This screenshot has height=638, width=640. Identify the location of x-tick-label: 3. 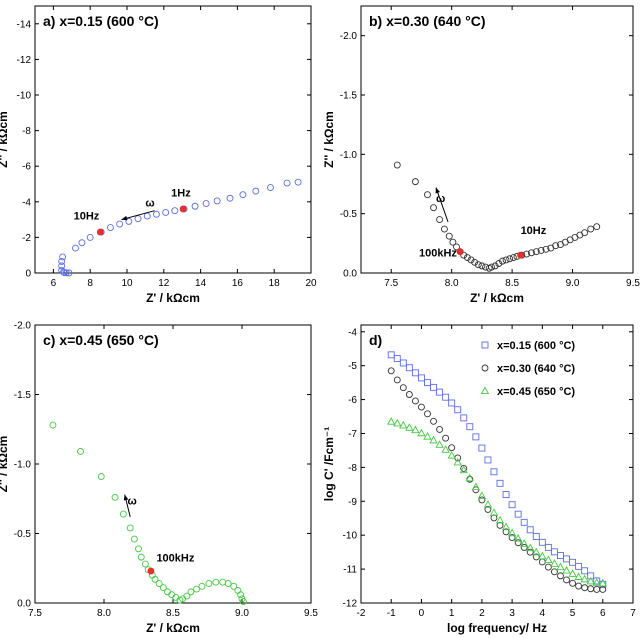
(512, 613).